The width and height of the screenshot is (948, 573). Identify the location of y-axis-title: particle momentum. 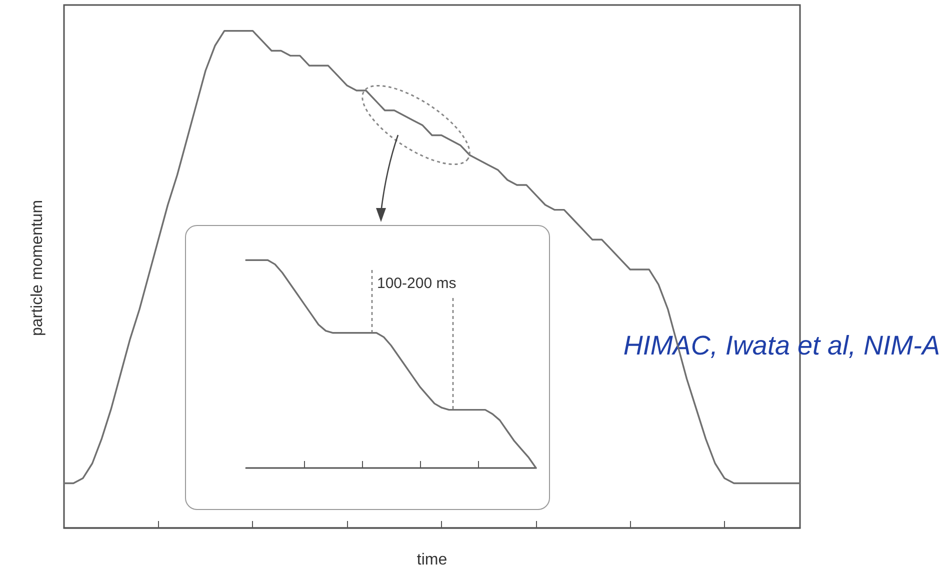
(38, 268).